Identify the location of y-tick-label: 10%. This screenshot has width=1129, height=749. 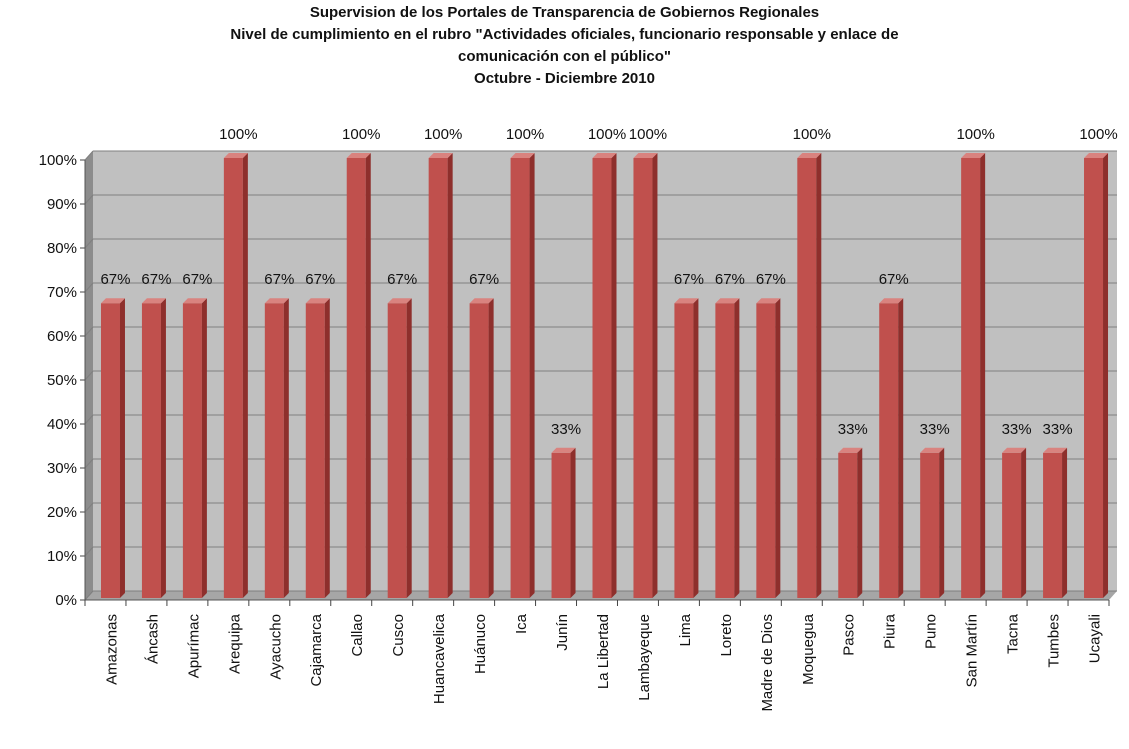
(62, 556).